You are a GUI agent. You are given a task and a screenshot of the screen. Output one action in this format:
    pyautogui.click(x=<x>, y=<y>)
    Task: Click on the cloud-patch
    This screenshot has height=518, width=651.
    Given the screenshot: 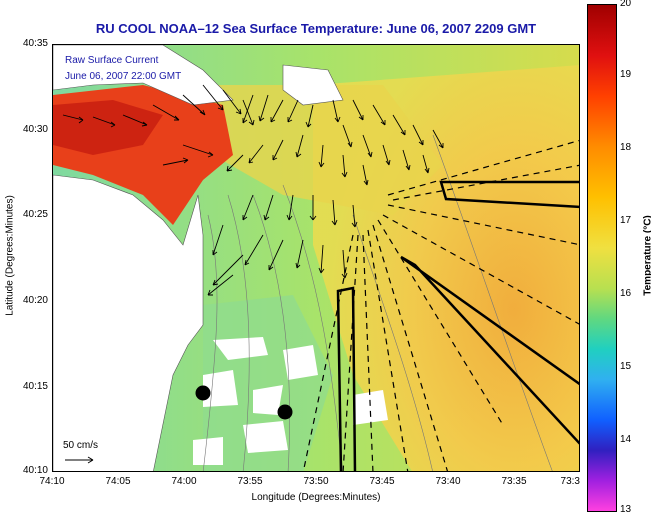 What is the action you would take?
    pyautogui.click(x=240, y=348)
    